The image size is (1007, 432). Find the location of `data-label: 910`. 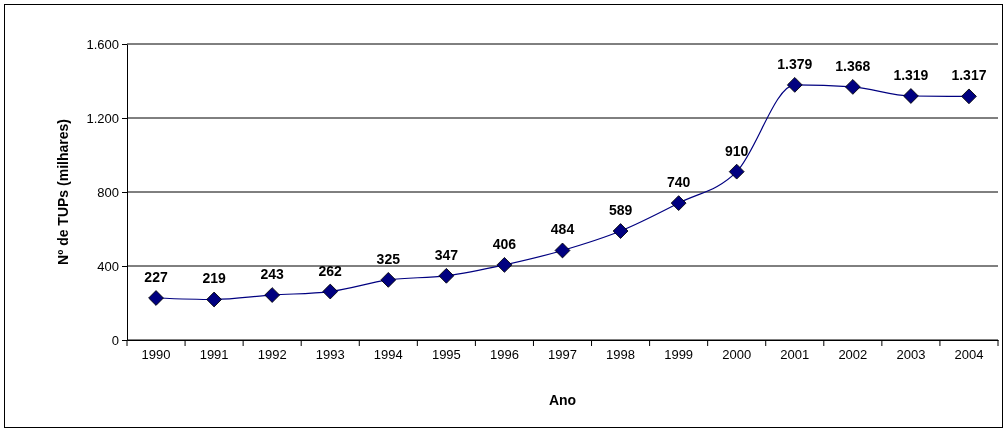

data-label: 910 is located at coordinates (737, 150).